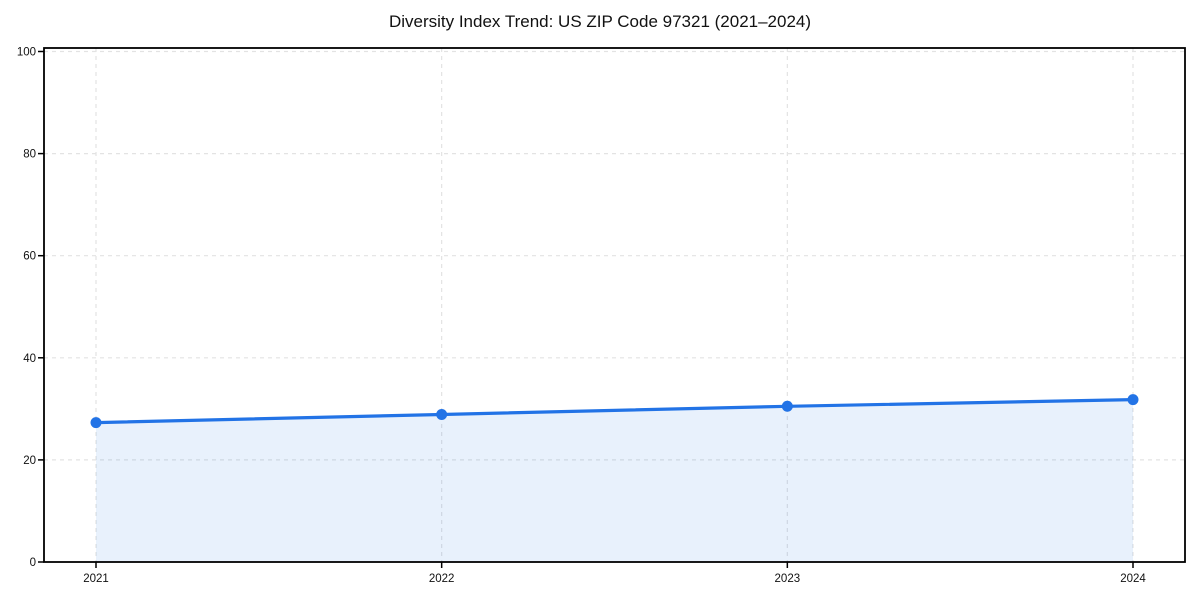 This screenshot has height=600, width=1200. I want to click on y-tick-label-100: 100, so click(26, 53).